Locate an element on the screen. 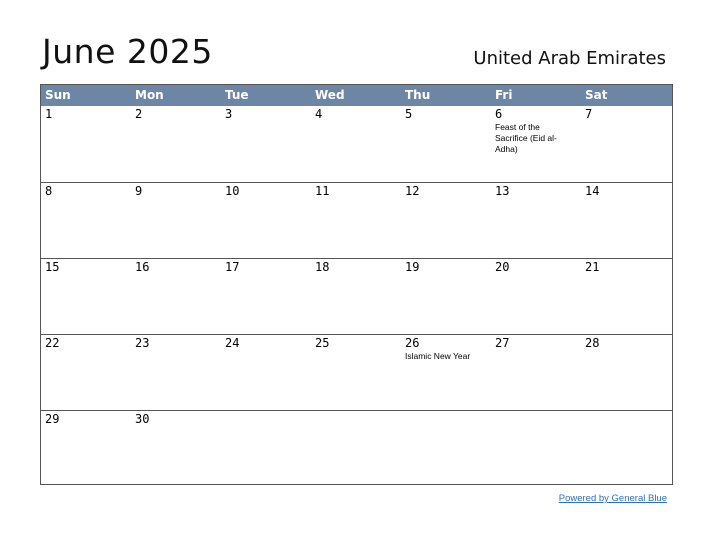 This screenshot has height=550, width=712. day-number: 23 is located at coordinates (142, 343).